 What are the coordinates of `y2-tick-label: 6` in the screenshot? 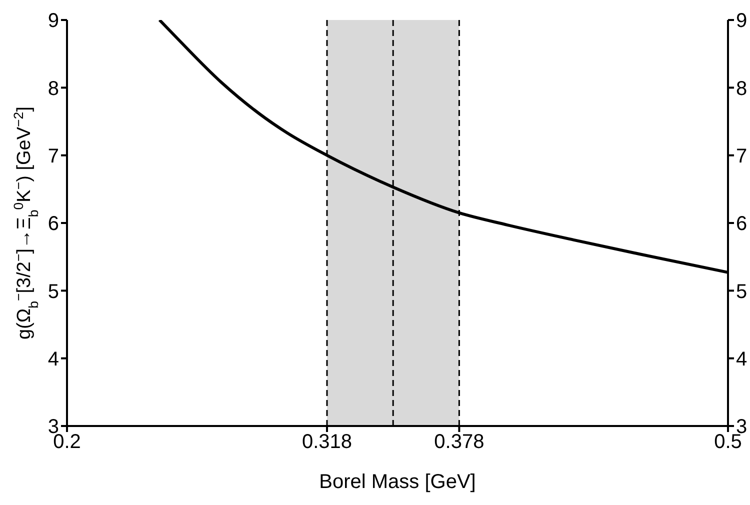 It's located at (742, 224).